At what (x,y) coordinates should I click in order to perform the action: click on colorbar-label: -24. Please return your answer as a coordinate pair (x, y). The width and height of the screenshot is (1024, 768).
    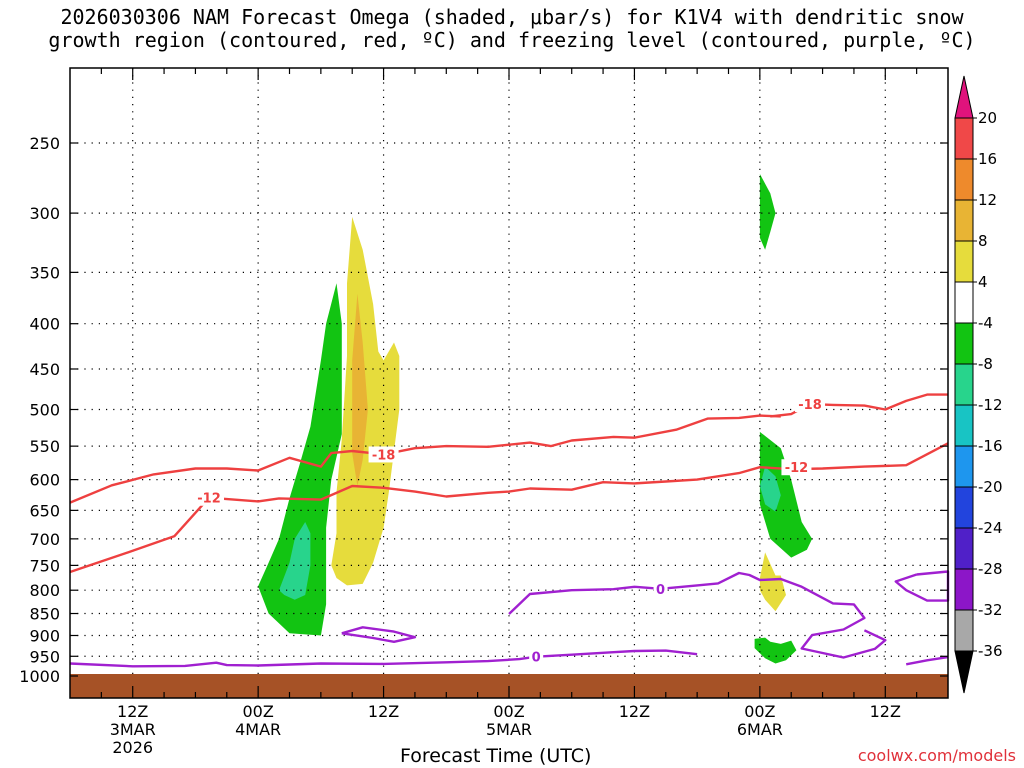
    Looking at the image, I should click on (990, 528).